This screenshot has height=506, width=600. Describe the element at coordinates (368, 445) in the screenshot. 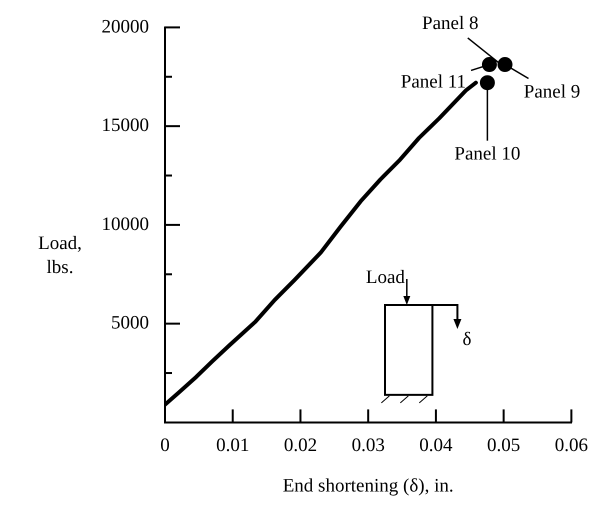

I see `x-tick-label: 0.03` at that location.